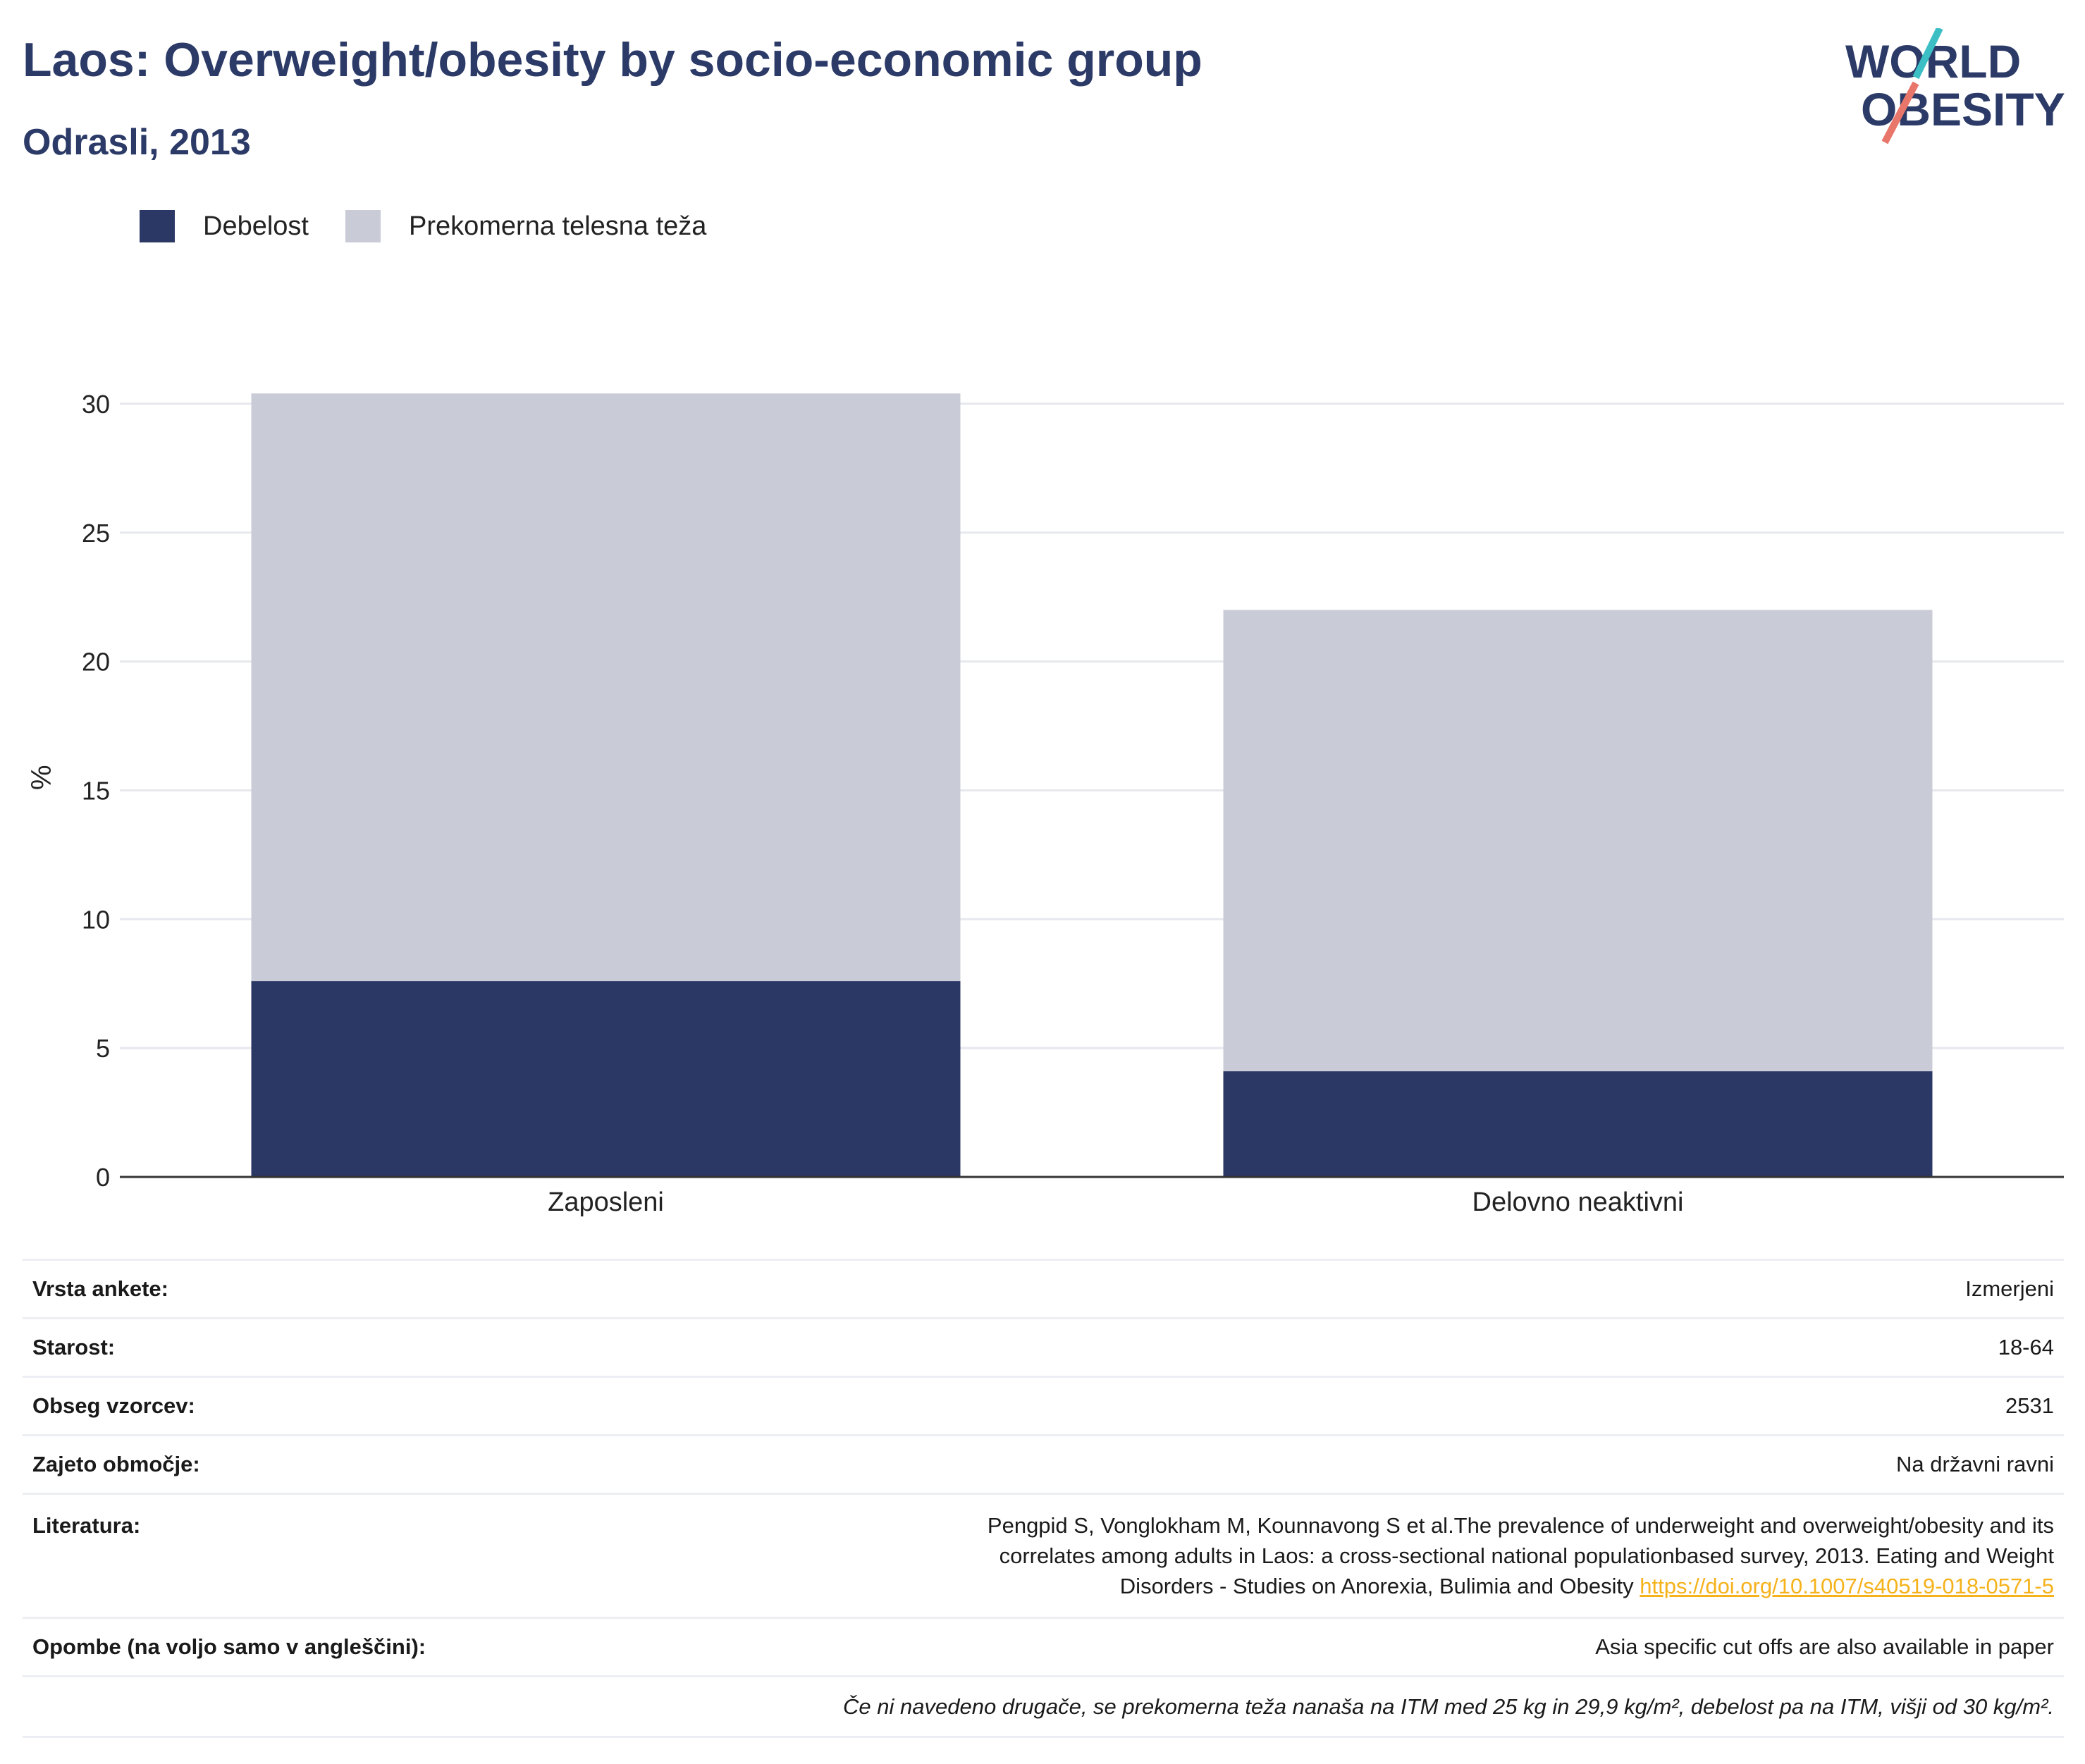  I want to click on y-tick-label: 5, so click(103, 1048).